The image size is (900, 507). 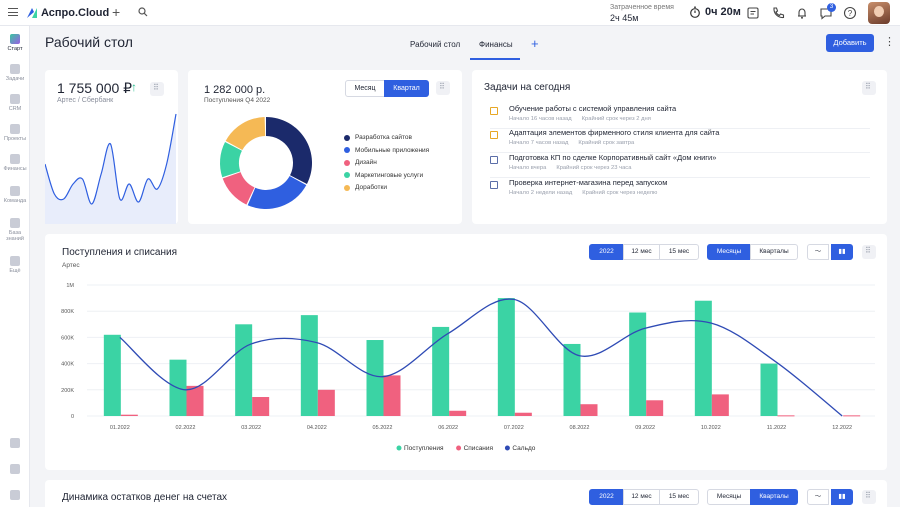 What do you see at coordinates (850, 13) in the screenshot?
I see `help-icon: ?` at bounding box center [850, 13].